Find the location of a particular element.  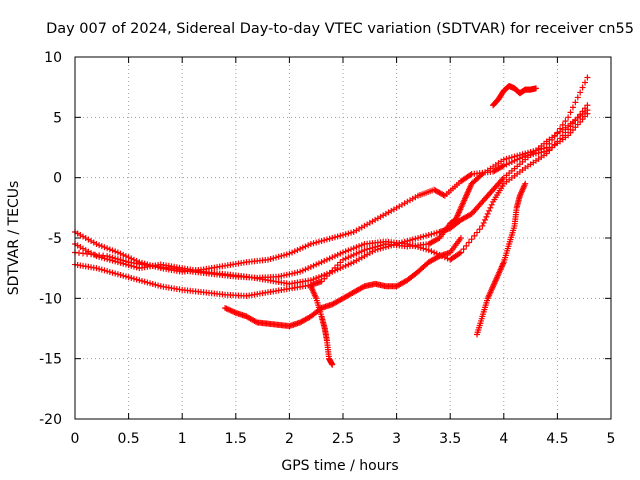

y-tick-labels: -20 -15 -10 -5 0 5 10 is located at coordinates (50, 239).